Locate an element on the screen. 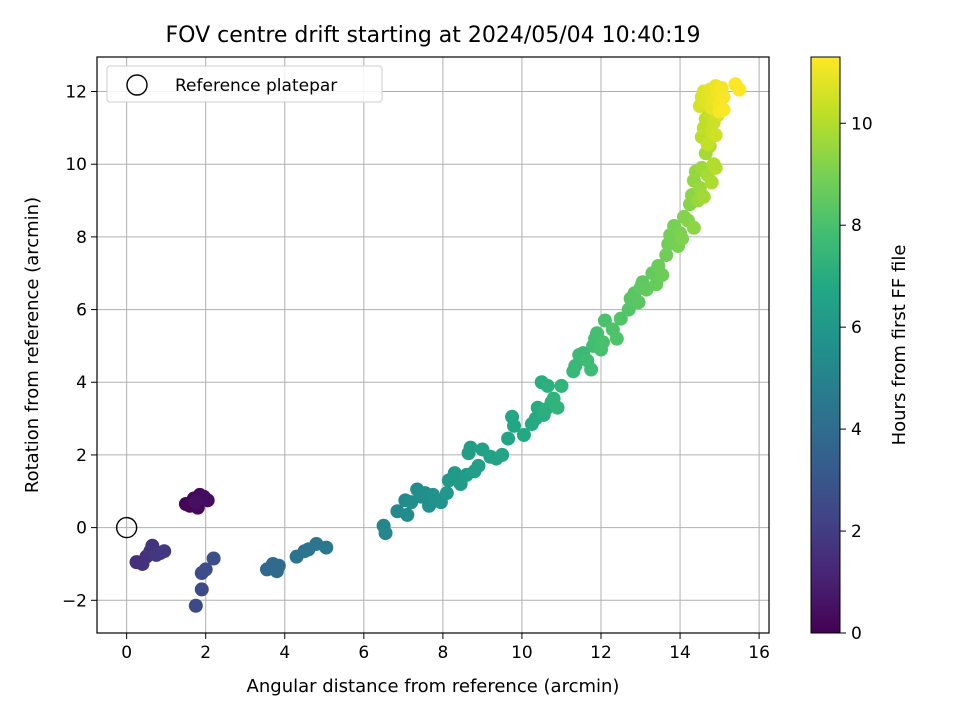 The image size is (960, 724). reference-marker-group is located at coordinates (126, 527).